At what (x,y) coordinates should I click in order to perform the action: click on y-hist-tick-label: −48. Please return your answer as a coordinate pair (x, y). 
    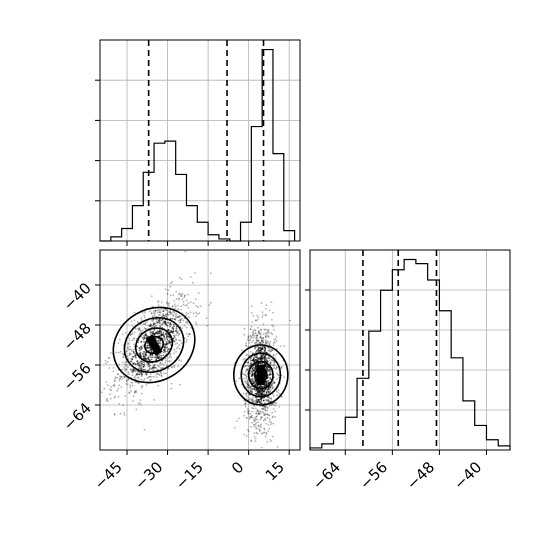
    Looking at the image, I should click on (420, 475).